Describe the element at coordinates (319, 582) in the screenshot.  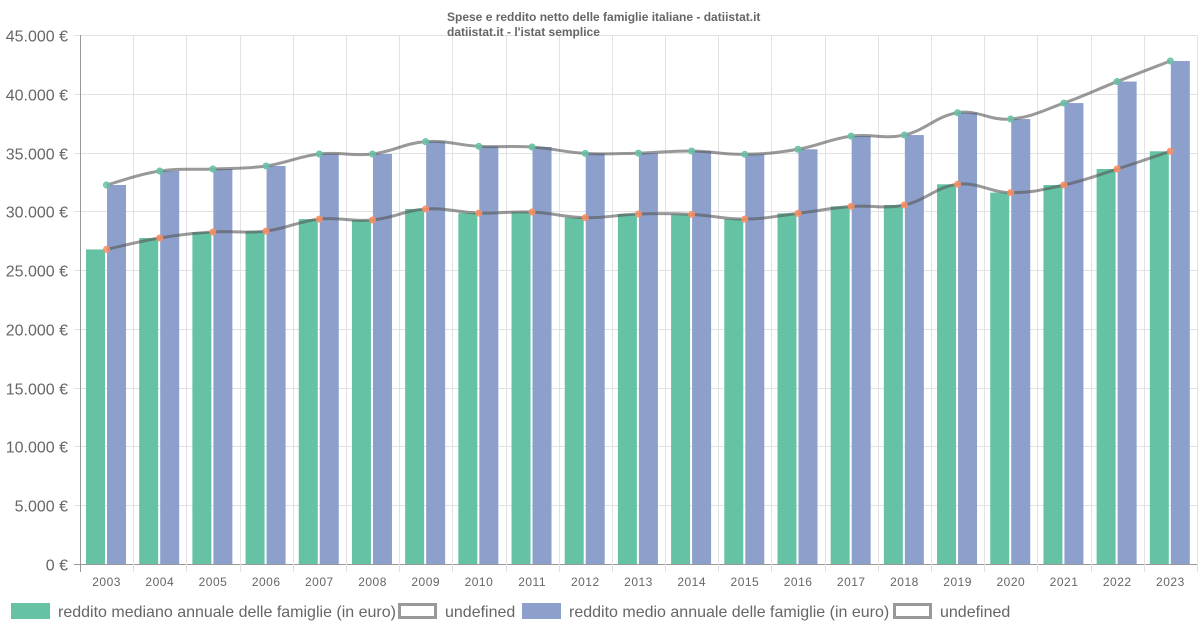
I see `x-tick-label: 2007` at that location.